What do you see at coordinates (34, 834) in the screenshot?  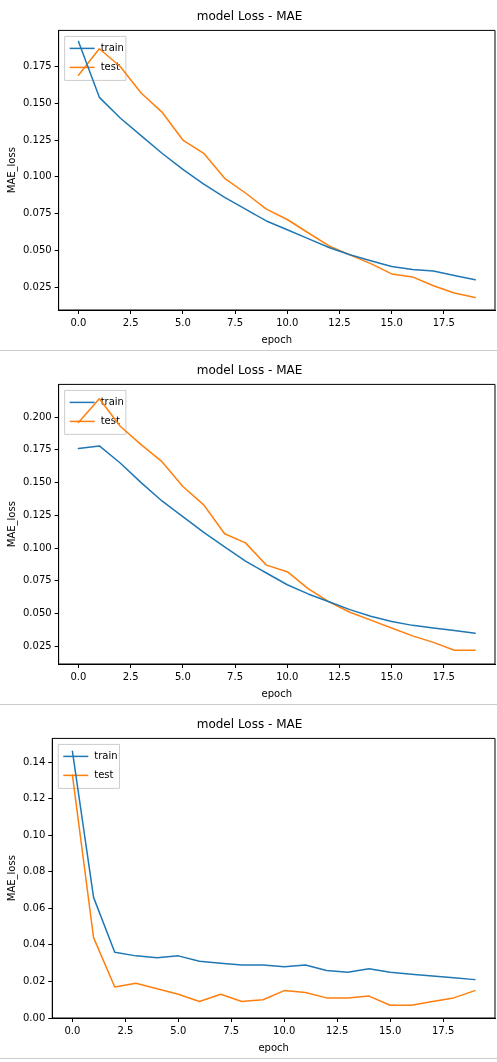 I see `y-tick-label: 0.10` at bounding box center [34, 834].